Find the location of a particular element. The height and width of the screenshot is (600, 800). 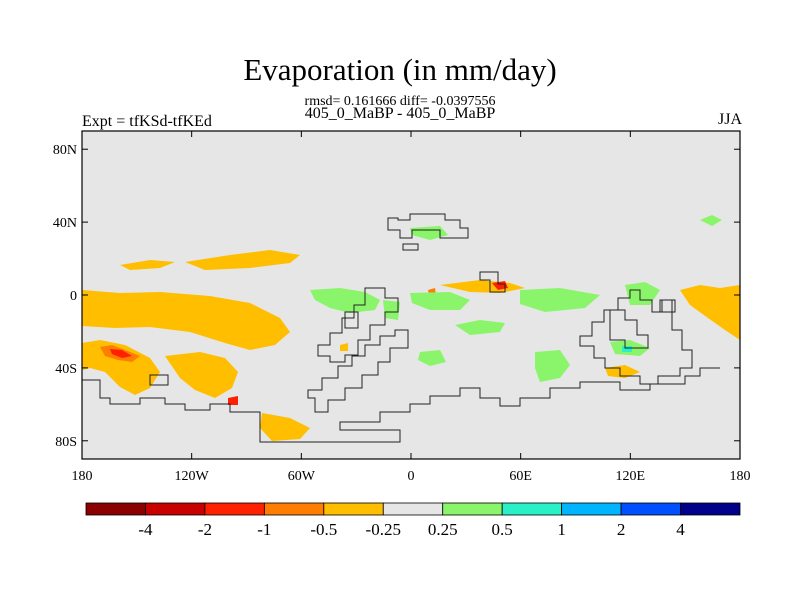

colorbar-label: -0.5 is located at coordinates (323, 529).